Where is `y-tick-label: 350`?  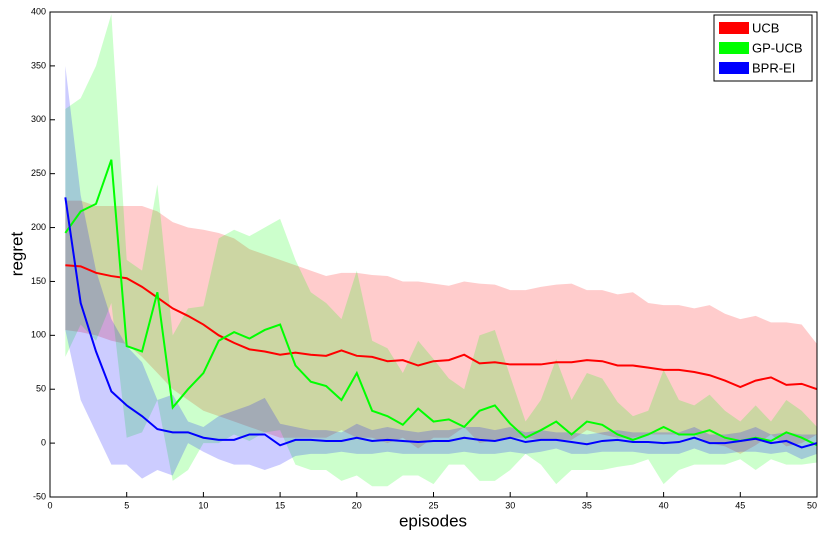
y-tick-label: 350 is located at coordinates (38, 65).